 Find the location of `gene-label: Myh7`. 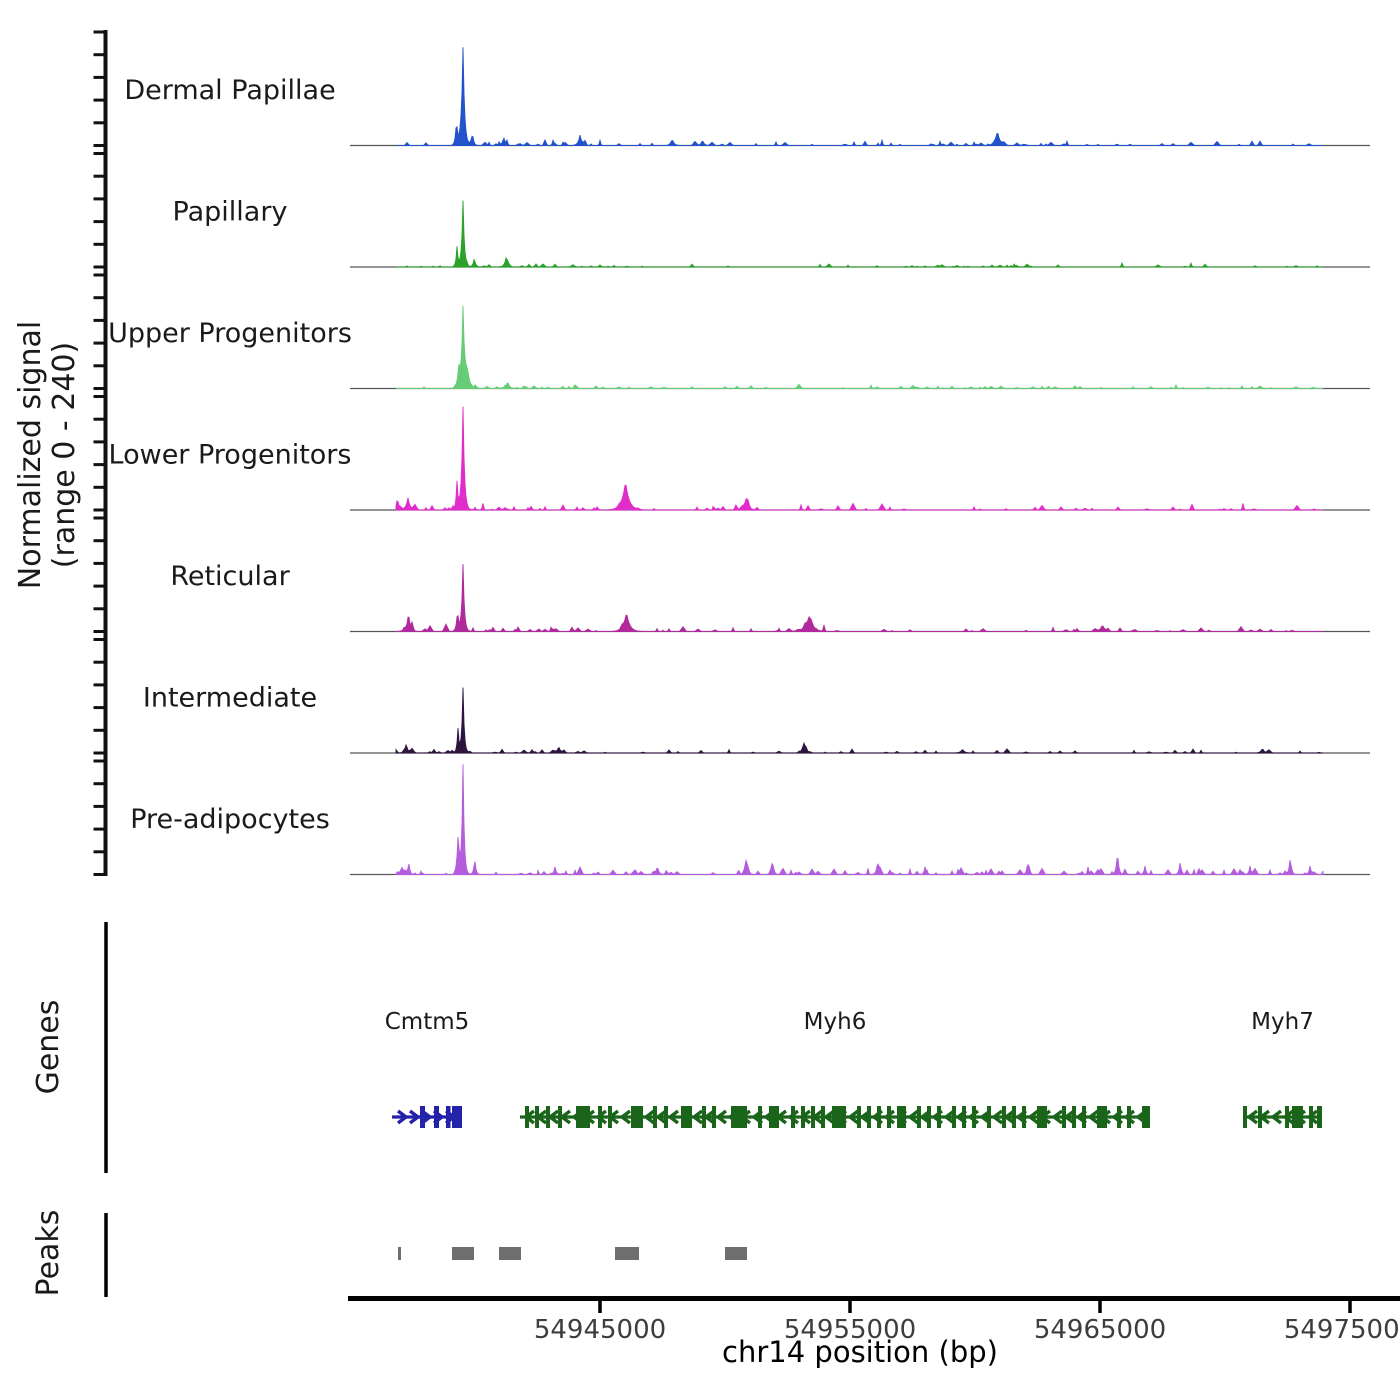

gene-label: Myh7 is located at coordinates (1282, 1022).